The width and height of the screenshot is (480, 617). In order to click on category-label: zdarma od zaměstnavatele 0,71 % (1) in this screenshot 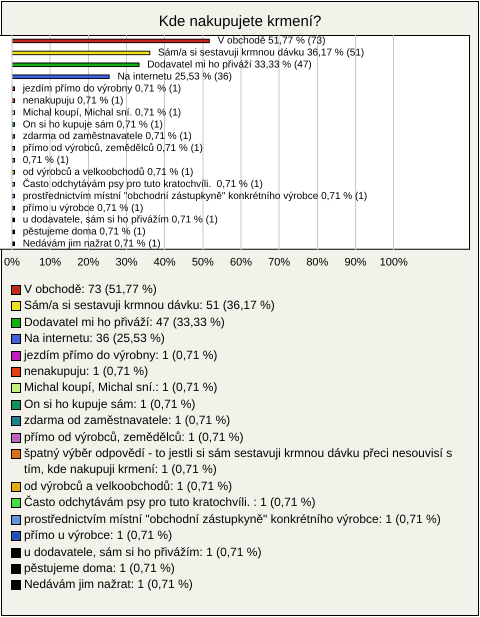, I will do `click(107, 136)`.